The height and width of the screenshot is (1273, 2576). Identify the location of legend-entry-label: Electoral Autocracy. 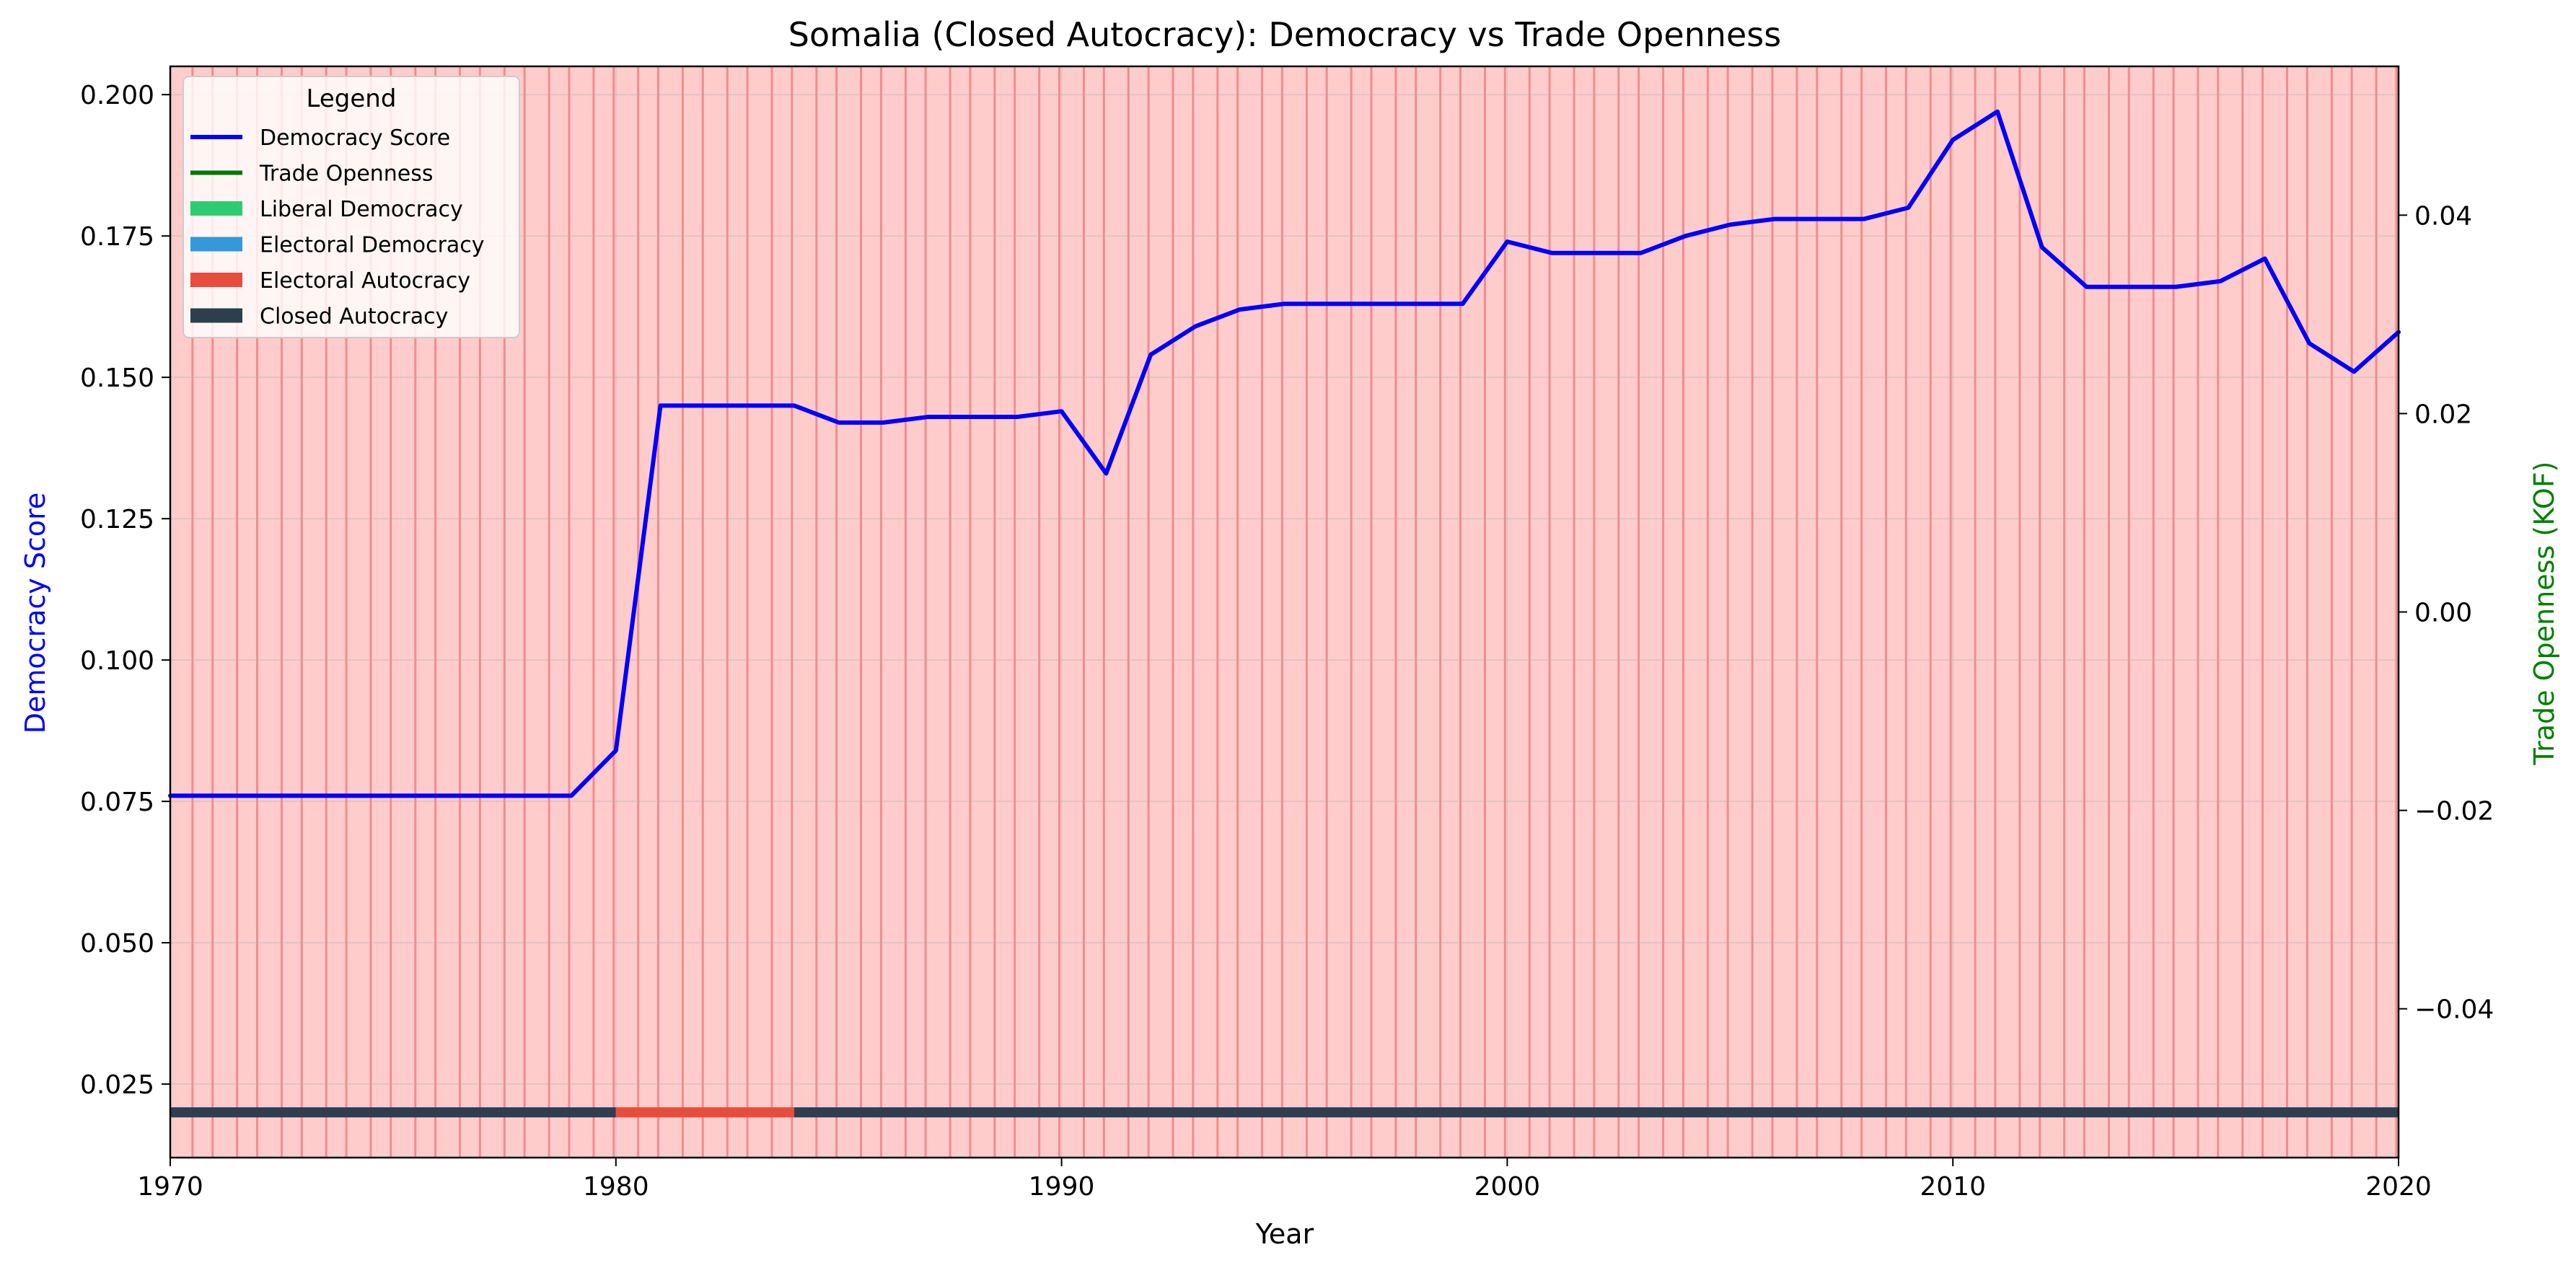
(365, 281).